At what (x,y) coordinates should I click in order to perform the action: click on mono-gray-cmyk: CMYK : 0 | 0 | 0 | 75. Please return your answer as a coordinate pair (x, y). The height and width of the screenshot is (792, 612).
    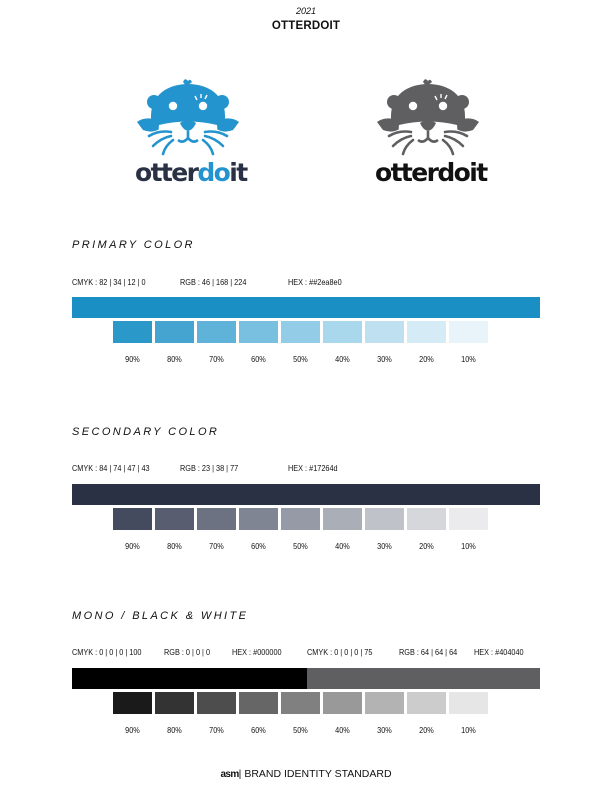
    Looking at the image, I should click on (340, 652).